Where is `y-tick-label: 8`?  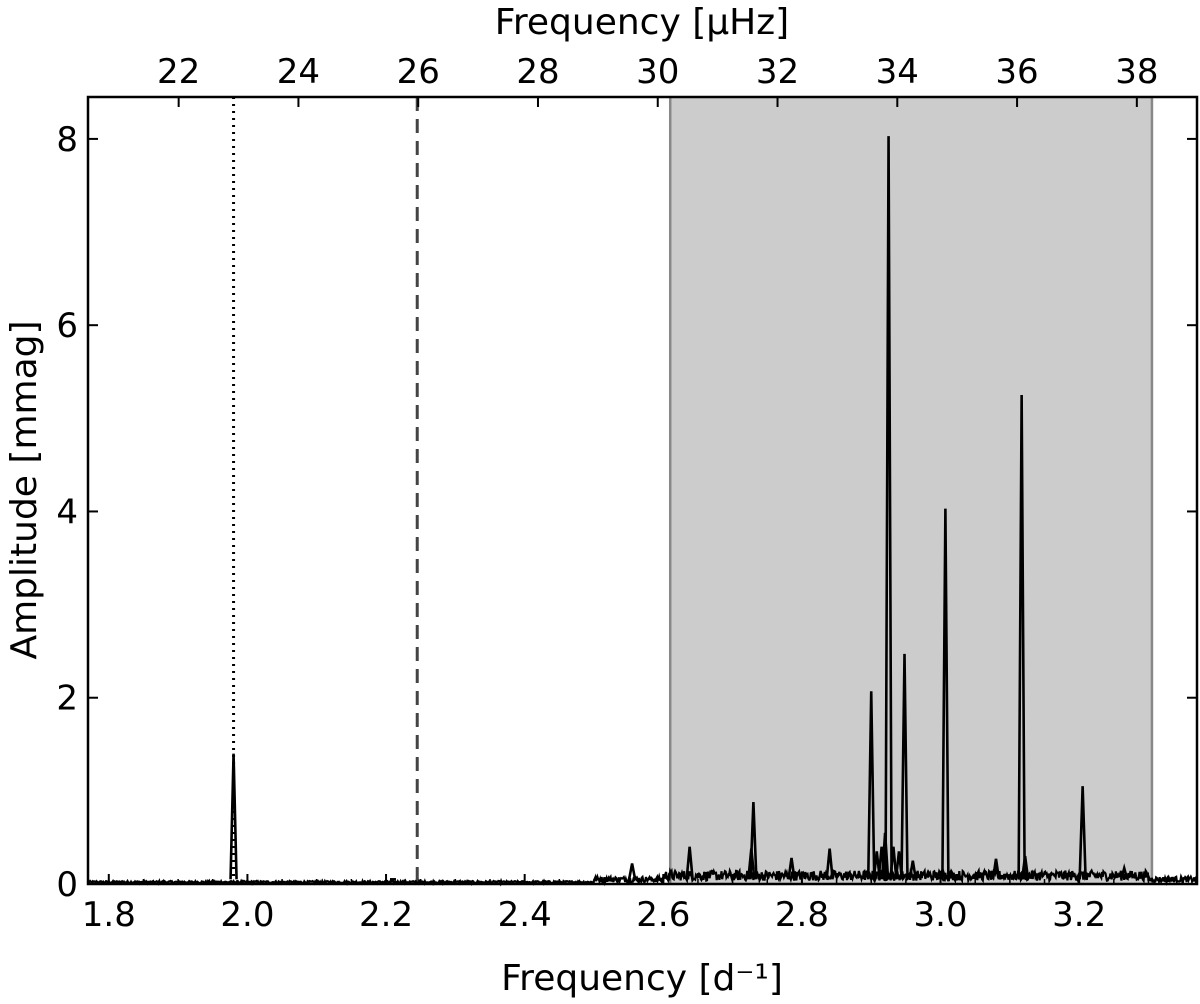
y-tick-label: 8 is located at coordinates (67, 140).